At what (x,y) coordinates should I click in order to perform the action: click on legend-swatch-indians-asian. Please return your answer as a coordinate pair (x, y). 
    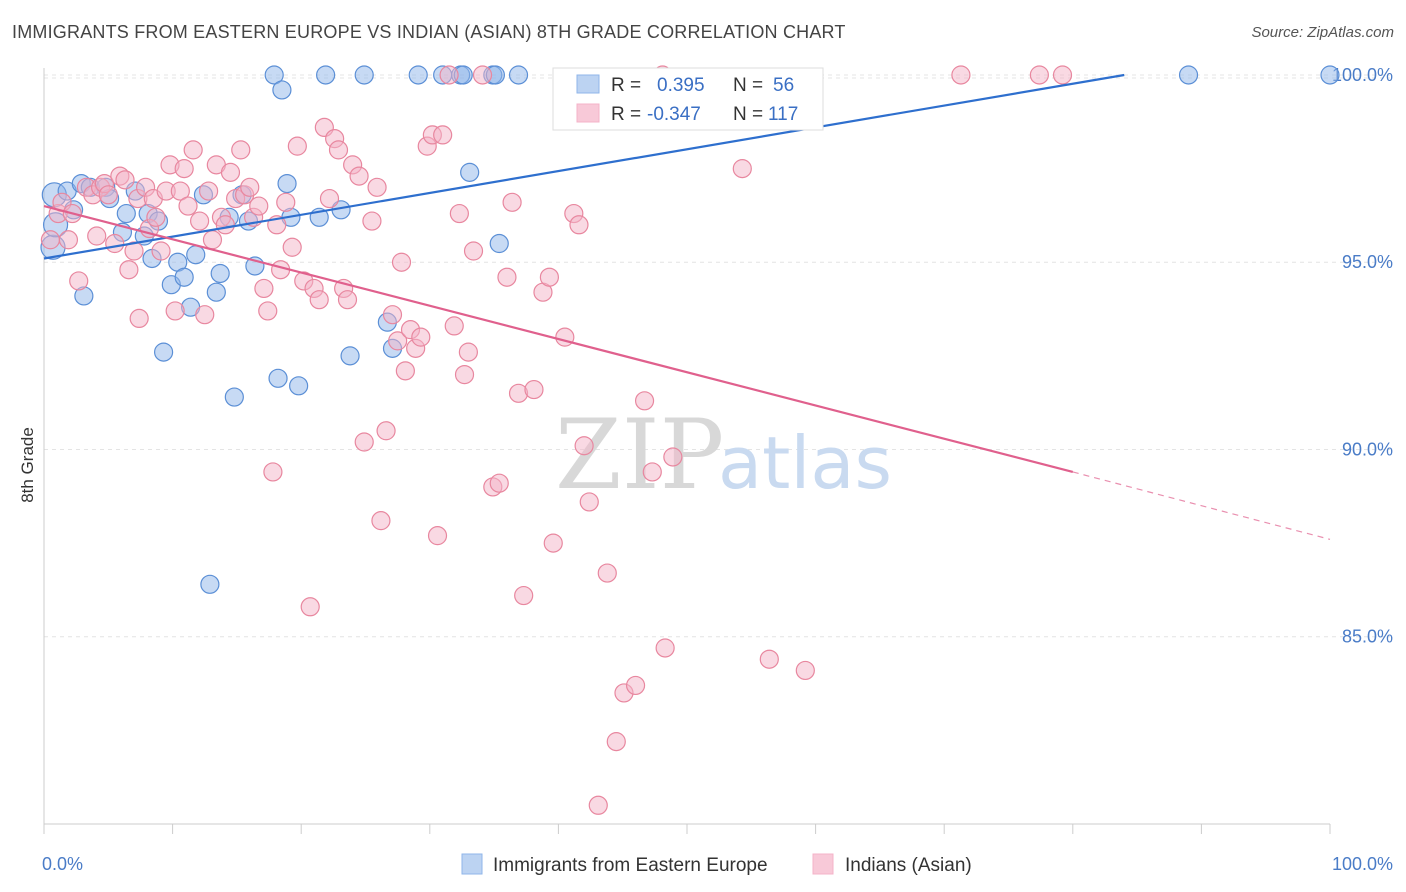
    Looking at the image, I should click on (588, 113).